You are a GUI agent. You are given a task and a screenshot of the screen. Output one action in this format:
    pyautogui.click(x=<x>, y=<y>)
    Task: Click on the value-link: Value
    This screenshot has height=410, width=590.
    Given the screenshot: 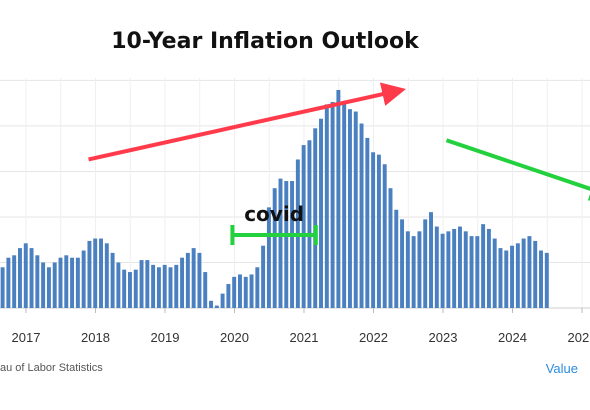 What is the action you would take?
    pyautogui.click(x=561, y=368)
    